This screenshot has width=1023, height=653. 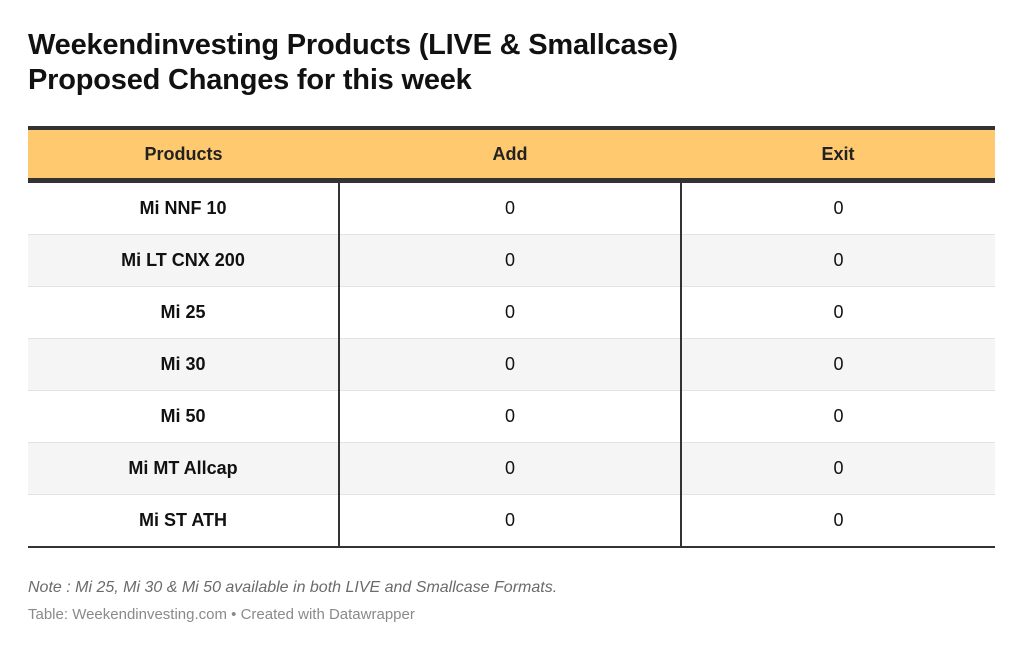 I want to click on product-cell: Mi NNF 10, so click(x=184, y=207).